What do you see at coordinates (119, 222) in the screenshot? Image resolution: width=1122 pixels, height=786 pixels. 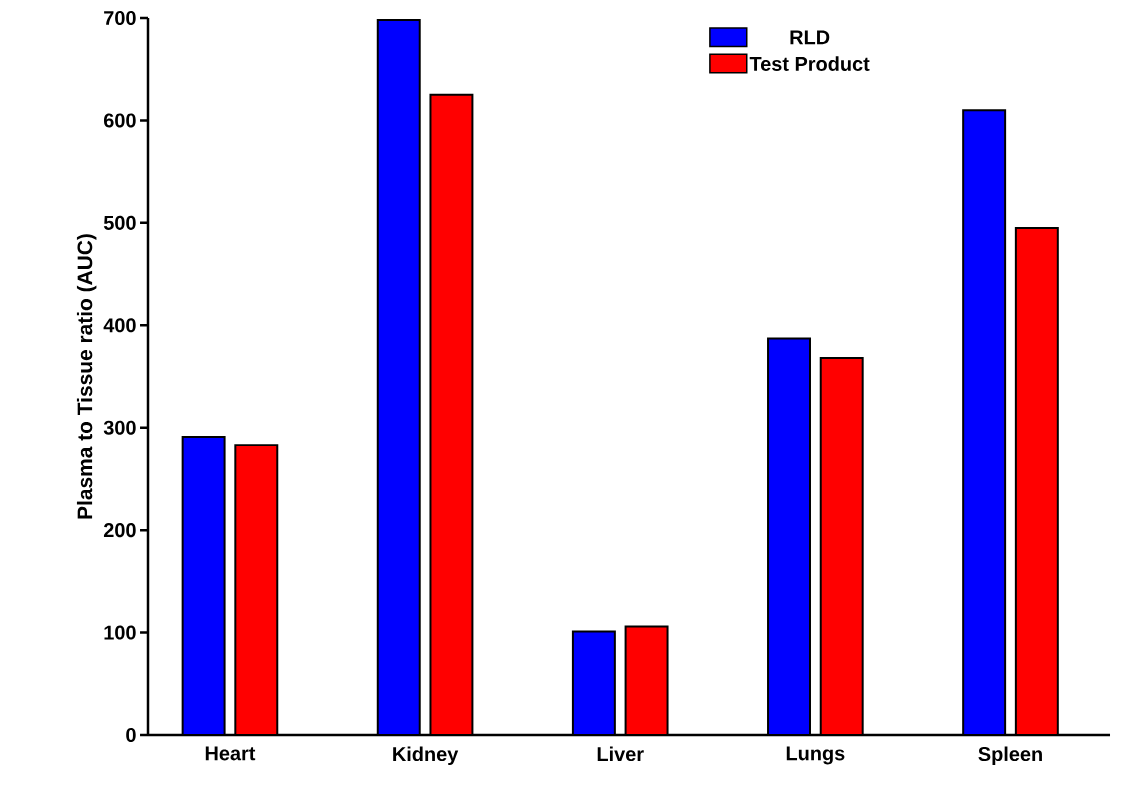 I see `y-tick-label: 500` at bounding box center [119, 222].